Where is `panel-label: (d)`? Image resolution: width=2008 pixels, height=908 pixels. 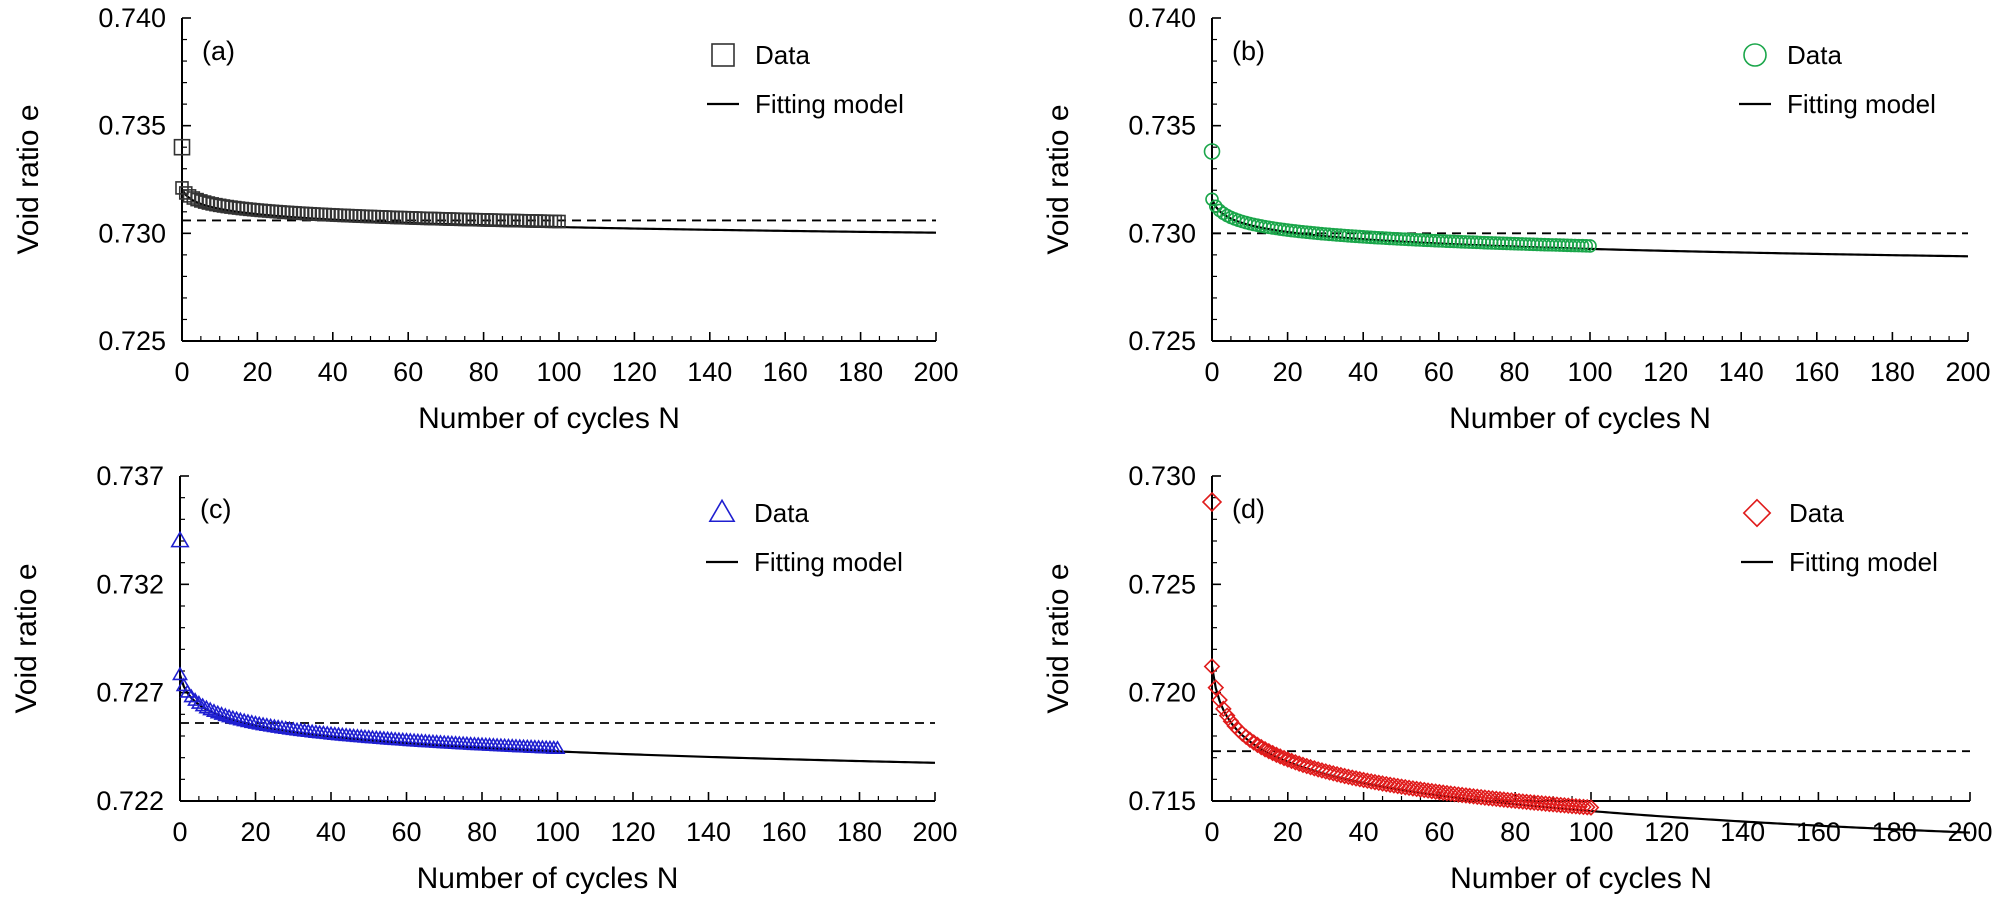
panel-label: (d) is located at coordinates (1248, 509).